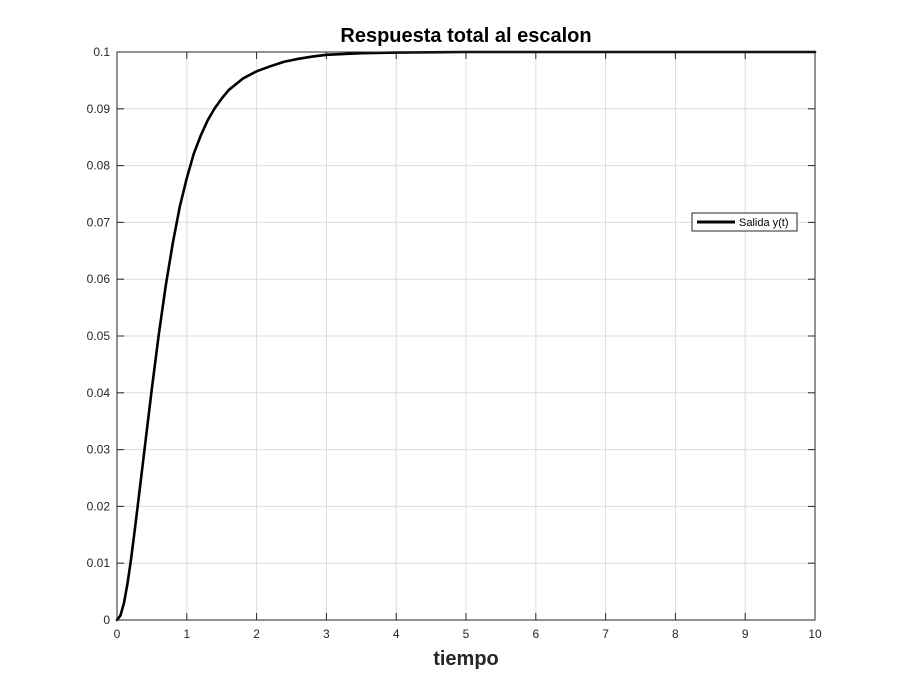 The image size is (900, 695). Describe the element at coordinates (99, 109) in the screenshot. I see `y-tick-label: 0.09` at that location.